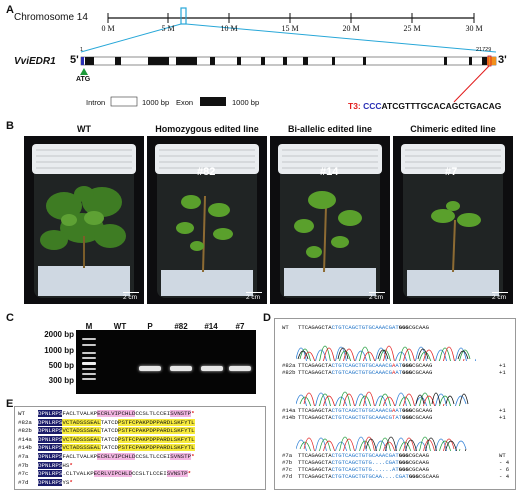 This screenshot has width=520, height=492. Describe the element at coordinates (23, 482) in the screenshot. I see `alignment-name: #7d` at that location.